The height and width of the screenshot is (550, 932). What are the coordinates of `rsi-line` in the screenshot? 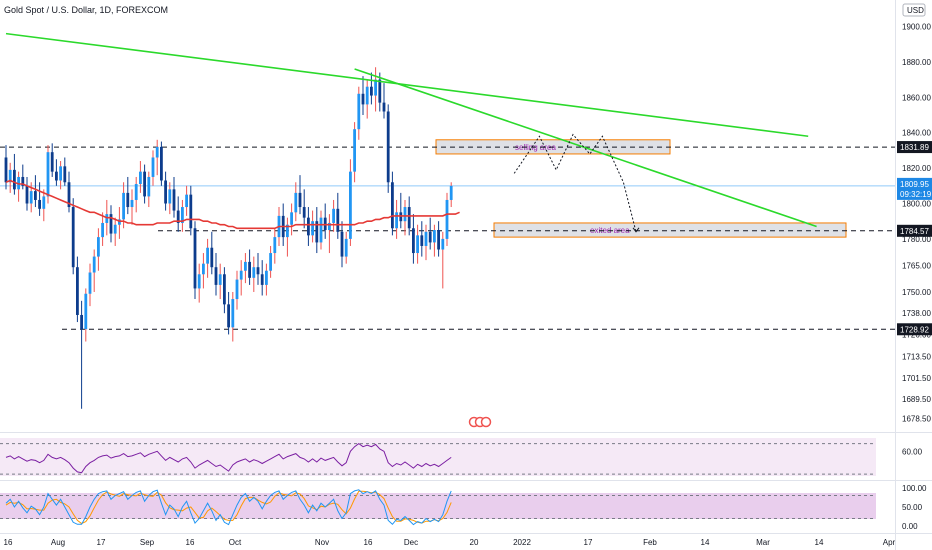 It's located at (228, 458).